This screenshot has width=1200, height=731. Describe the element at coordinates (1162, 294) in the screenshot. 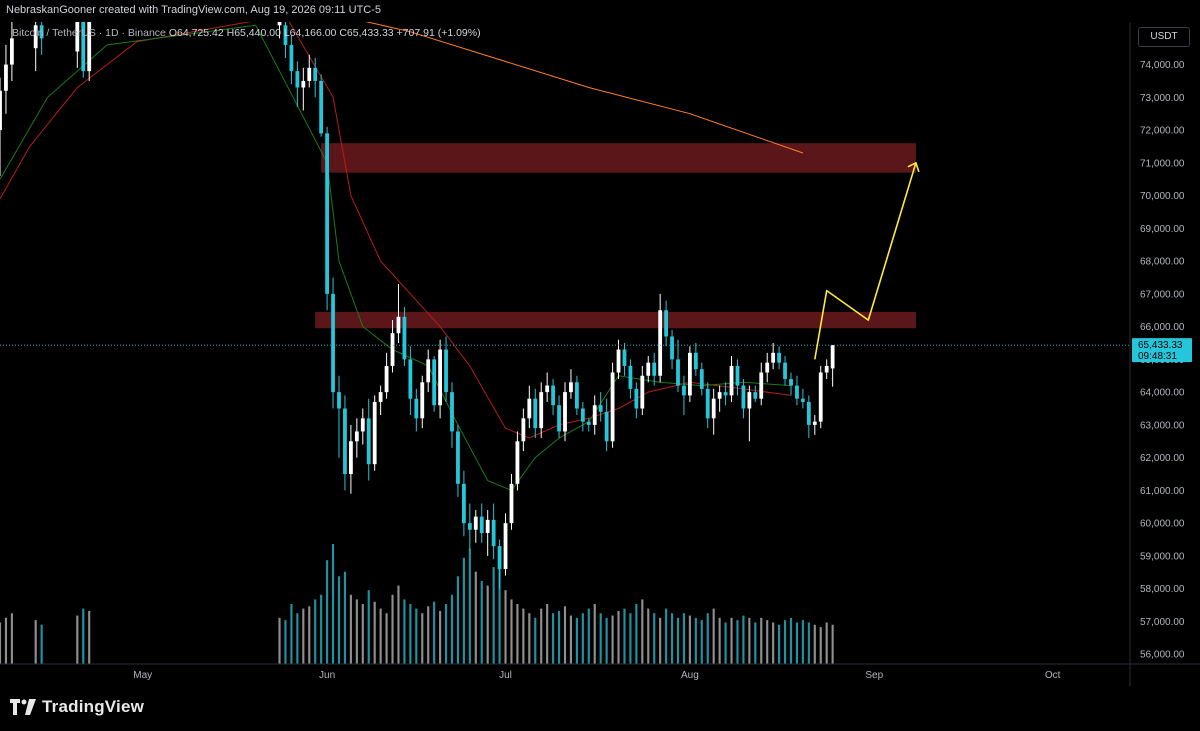

I see `price-tick-label: 67,000.00` at that location.